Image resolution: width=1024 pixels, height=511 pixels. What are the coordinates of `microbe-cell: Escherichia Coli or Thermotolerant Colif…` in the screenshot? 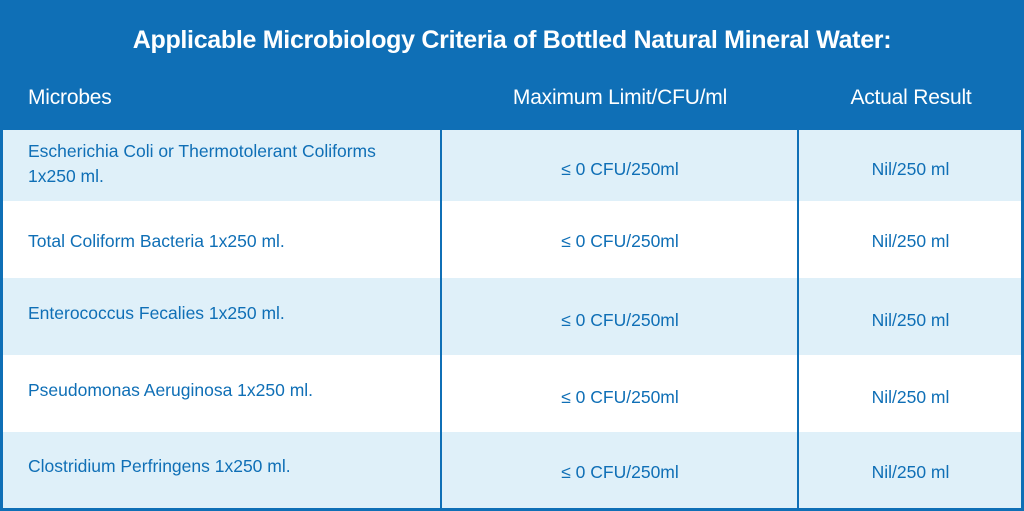 It's located at (233, 170).